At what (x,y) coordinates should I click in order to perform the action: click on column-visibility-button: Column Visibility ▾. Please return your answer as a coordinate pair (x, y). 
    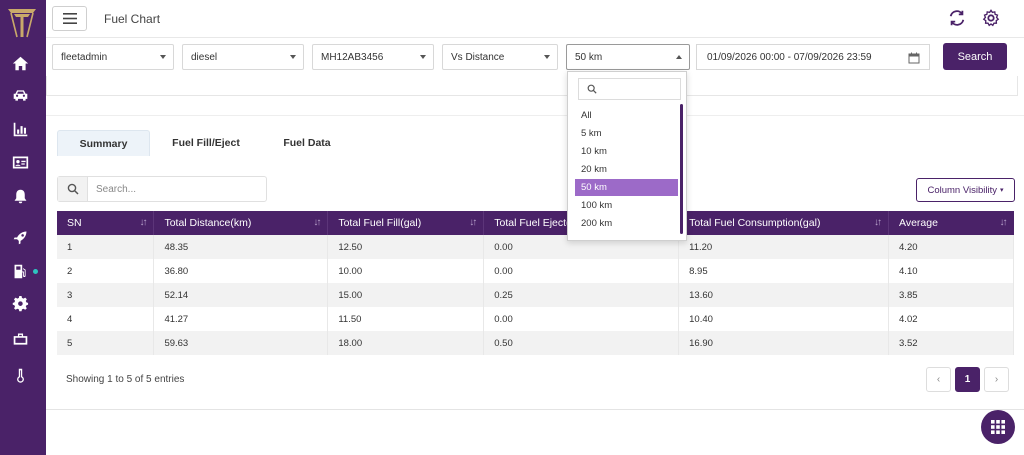
    Looking at the image, I should click on (965, 190).